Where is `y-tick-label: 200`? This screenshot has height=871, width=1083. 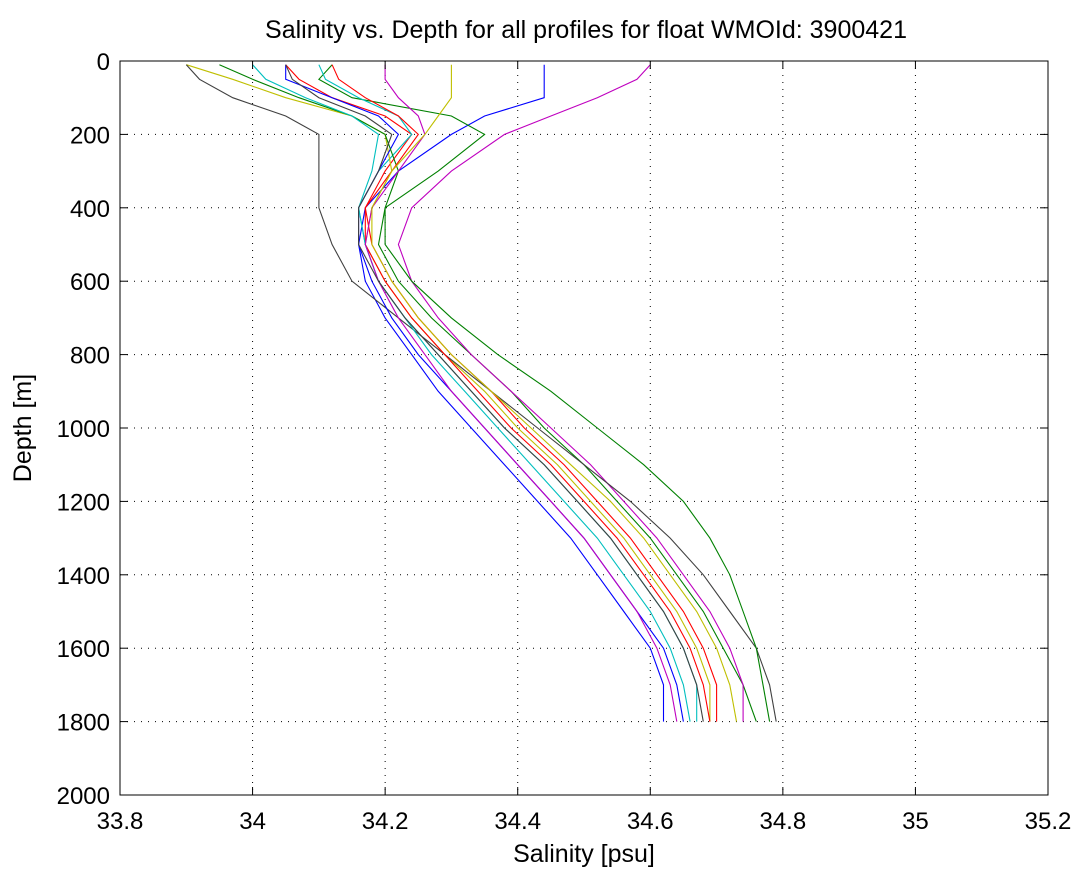
y-tick-label: 200 is located at coordinates (90, 135).